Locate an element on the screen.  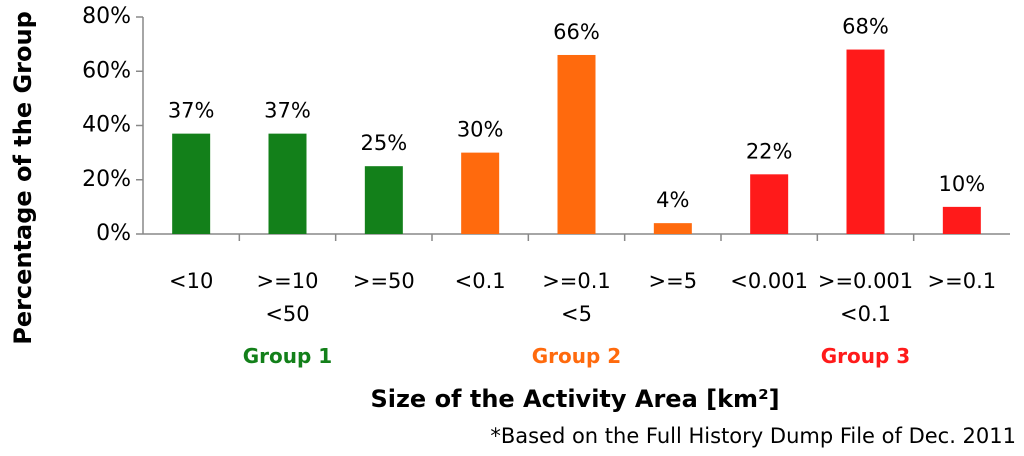
x-tick-label: >=50 is located at coordinates (383, 281).